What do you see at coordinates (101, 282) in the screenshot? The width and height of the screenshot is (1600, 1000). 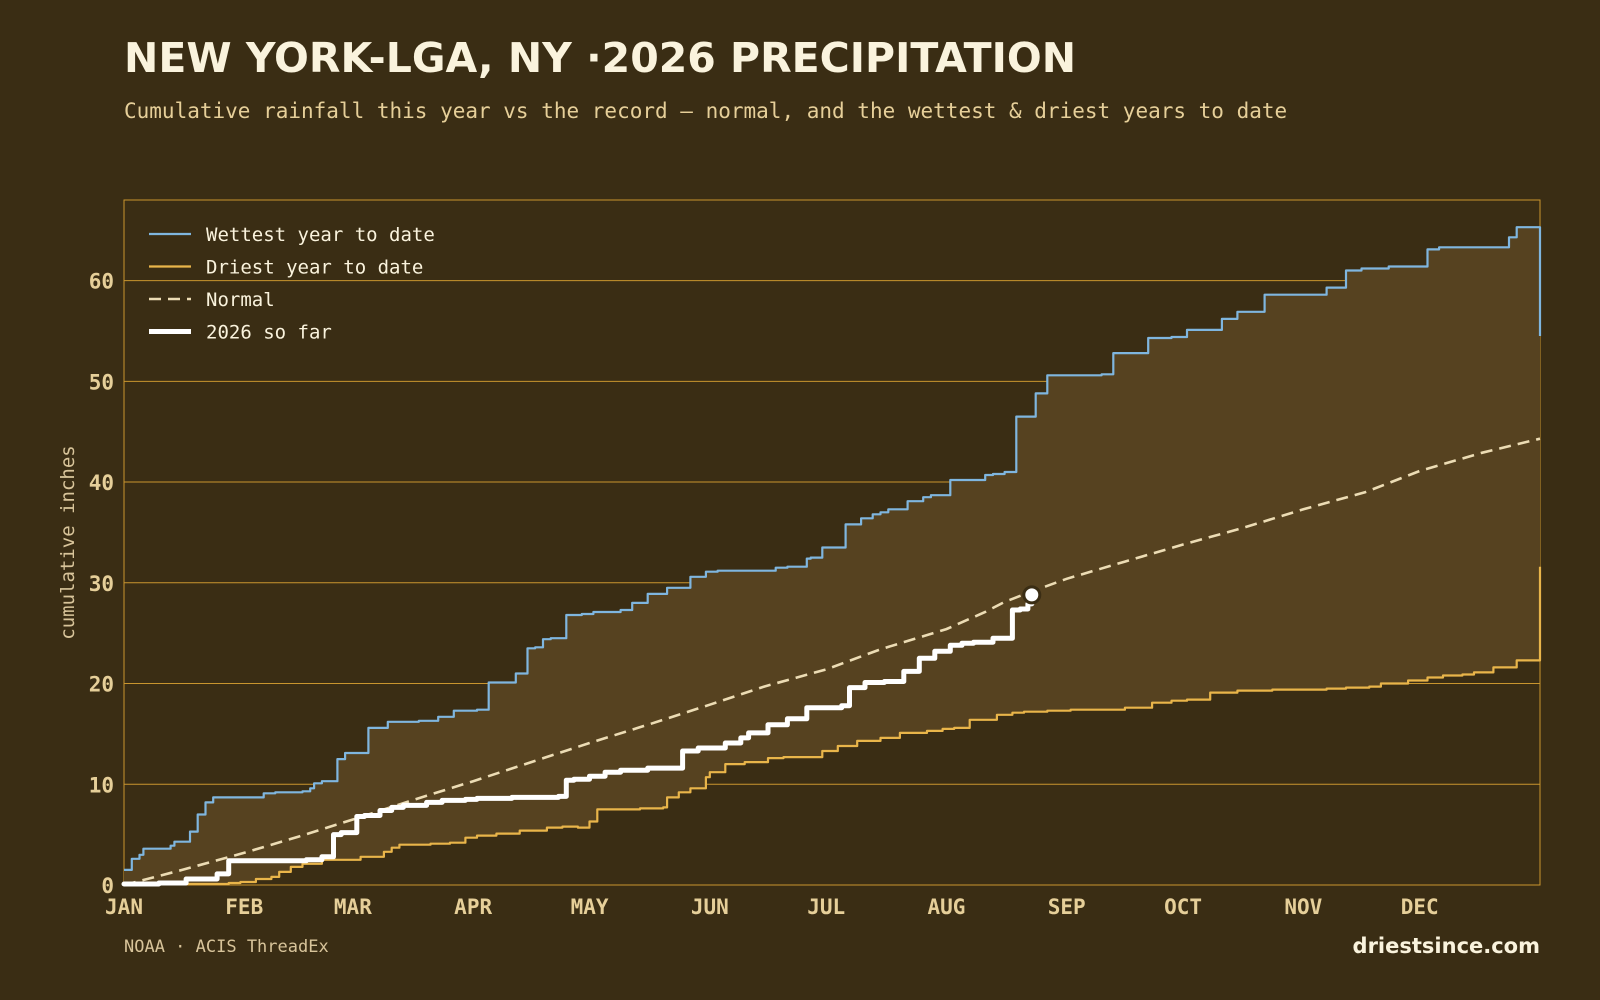 I see `y-tick-label: 60` at bounding box center [101, 282].